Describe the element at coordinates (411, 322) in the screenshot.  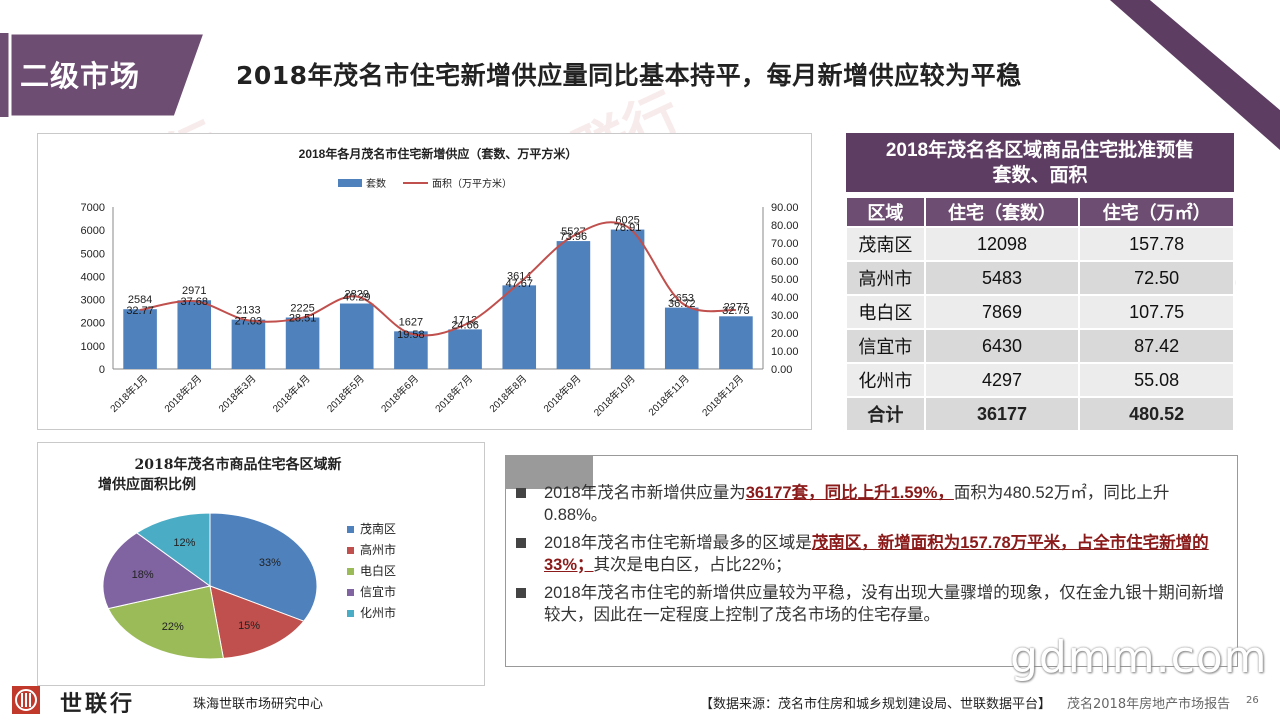
I see `bar-value-label: 1627` at that location.